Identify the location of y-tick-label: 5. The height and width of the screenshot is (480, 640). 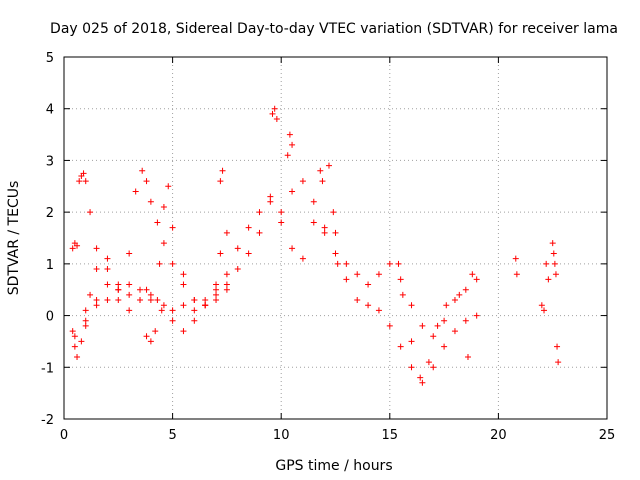
(50, 58).